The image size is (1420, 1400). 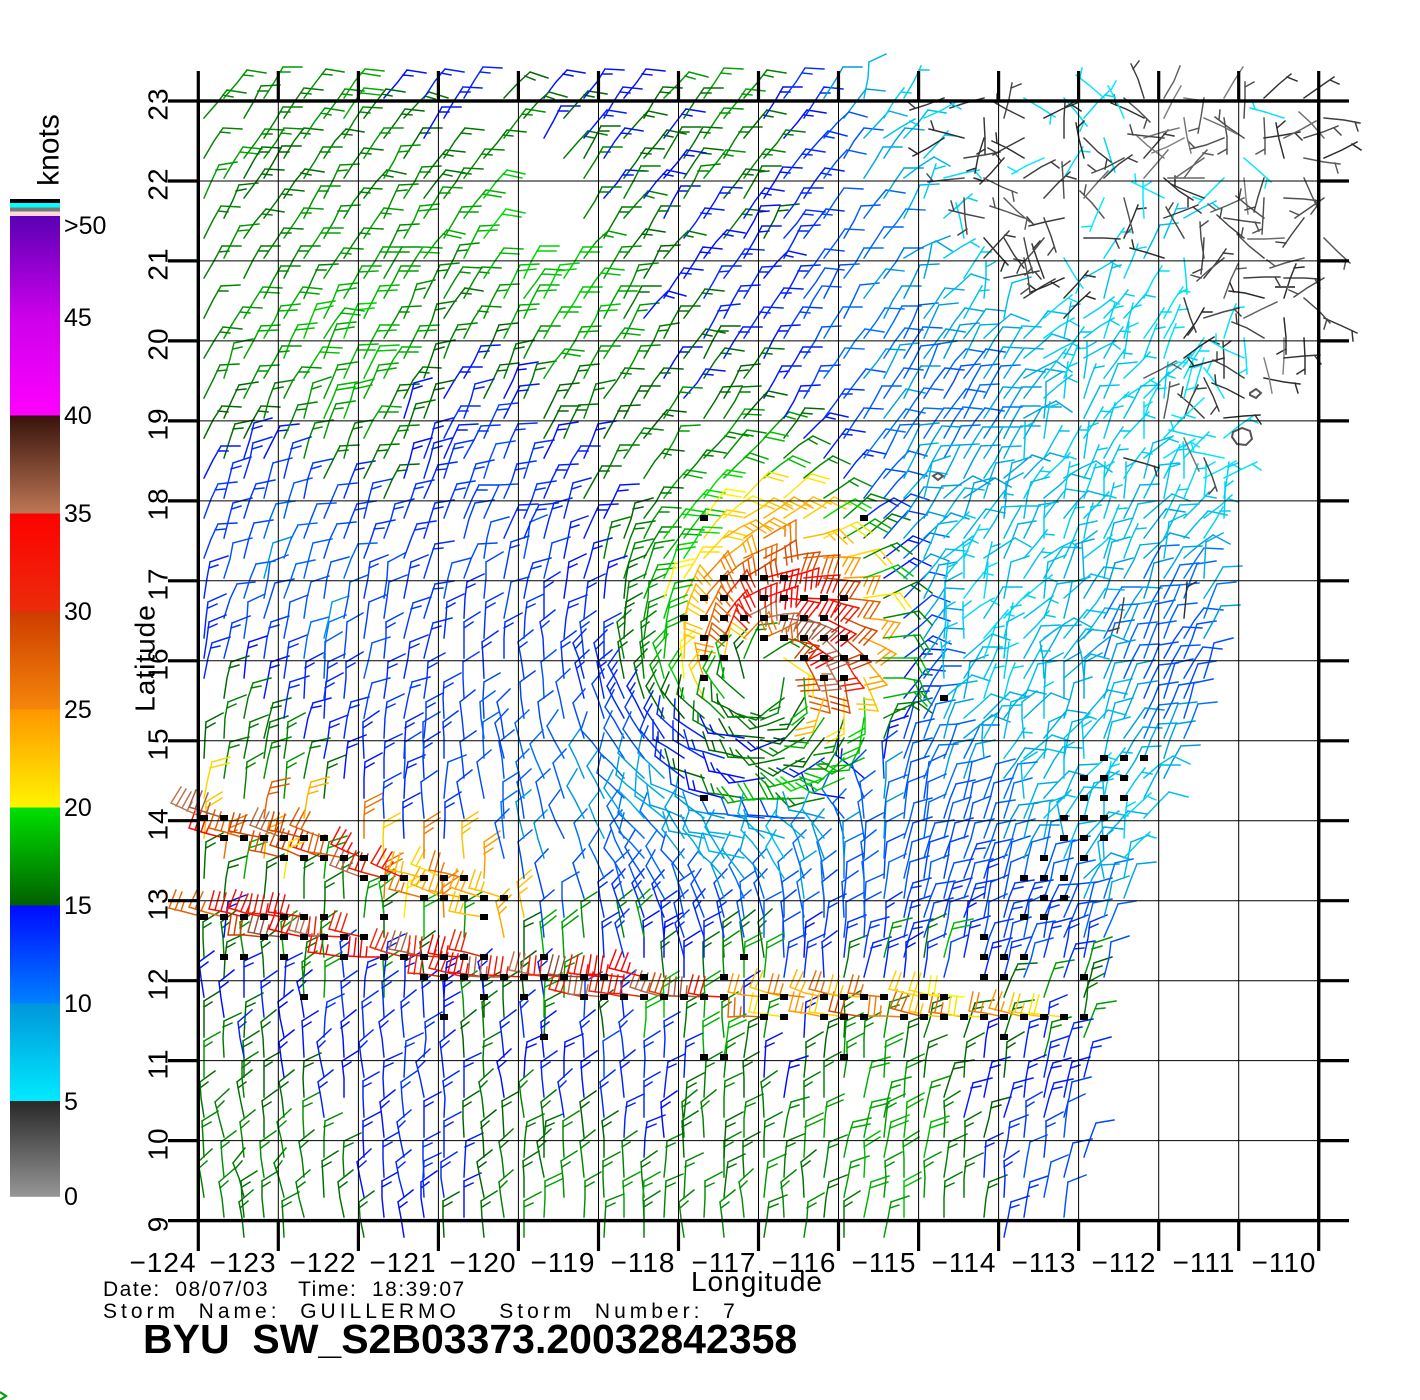 I want to click on svg-text:Storm Name: GUILLERMO Sto: Storm Name: GUILLERMO Storm Number: 7, so click(x=421, y=1311).